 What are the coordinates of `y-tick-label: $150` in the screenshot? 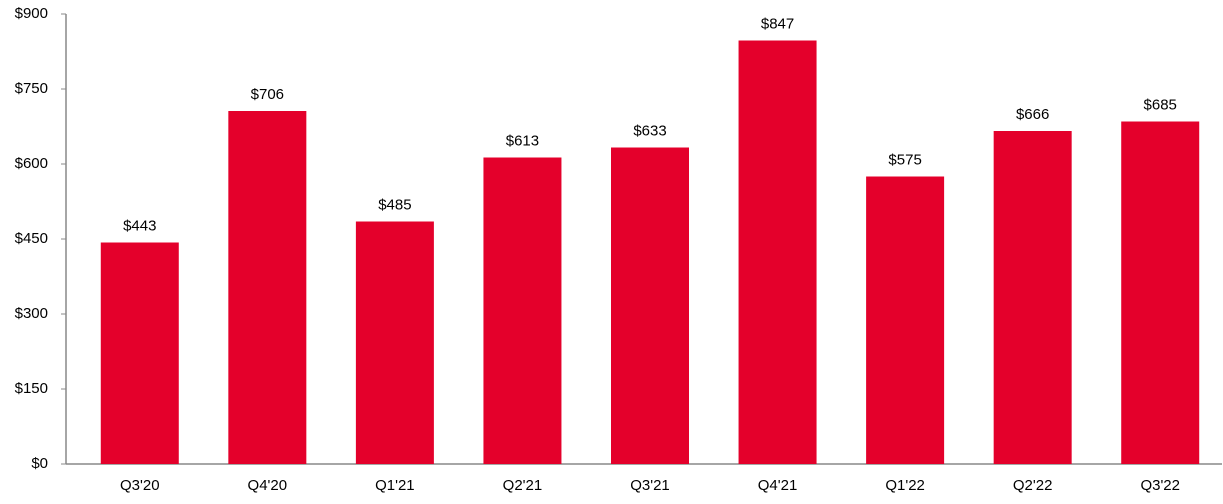 It's located at (31, 388).